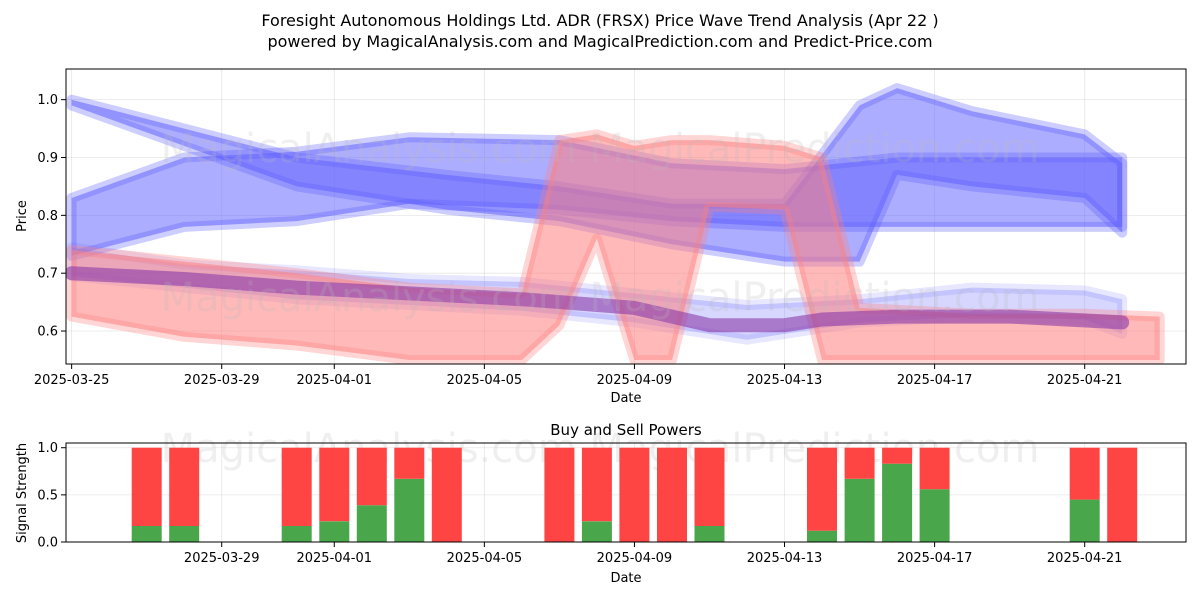  Describe the element at coordinates (485, 558) in the screenshot. I see `buy-sell-x-tick-label: 2025-04-05` at that location.